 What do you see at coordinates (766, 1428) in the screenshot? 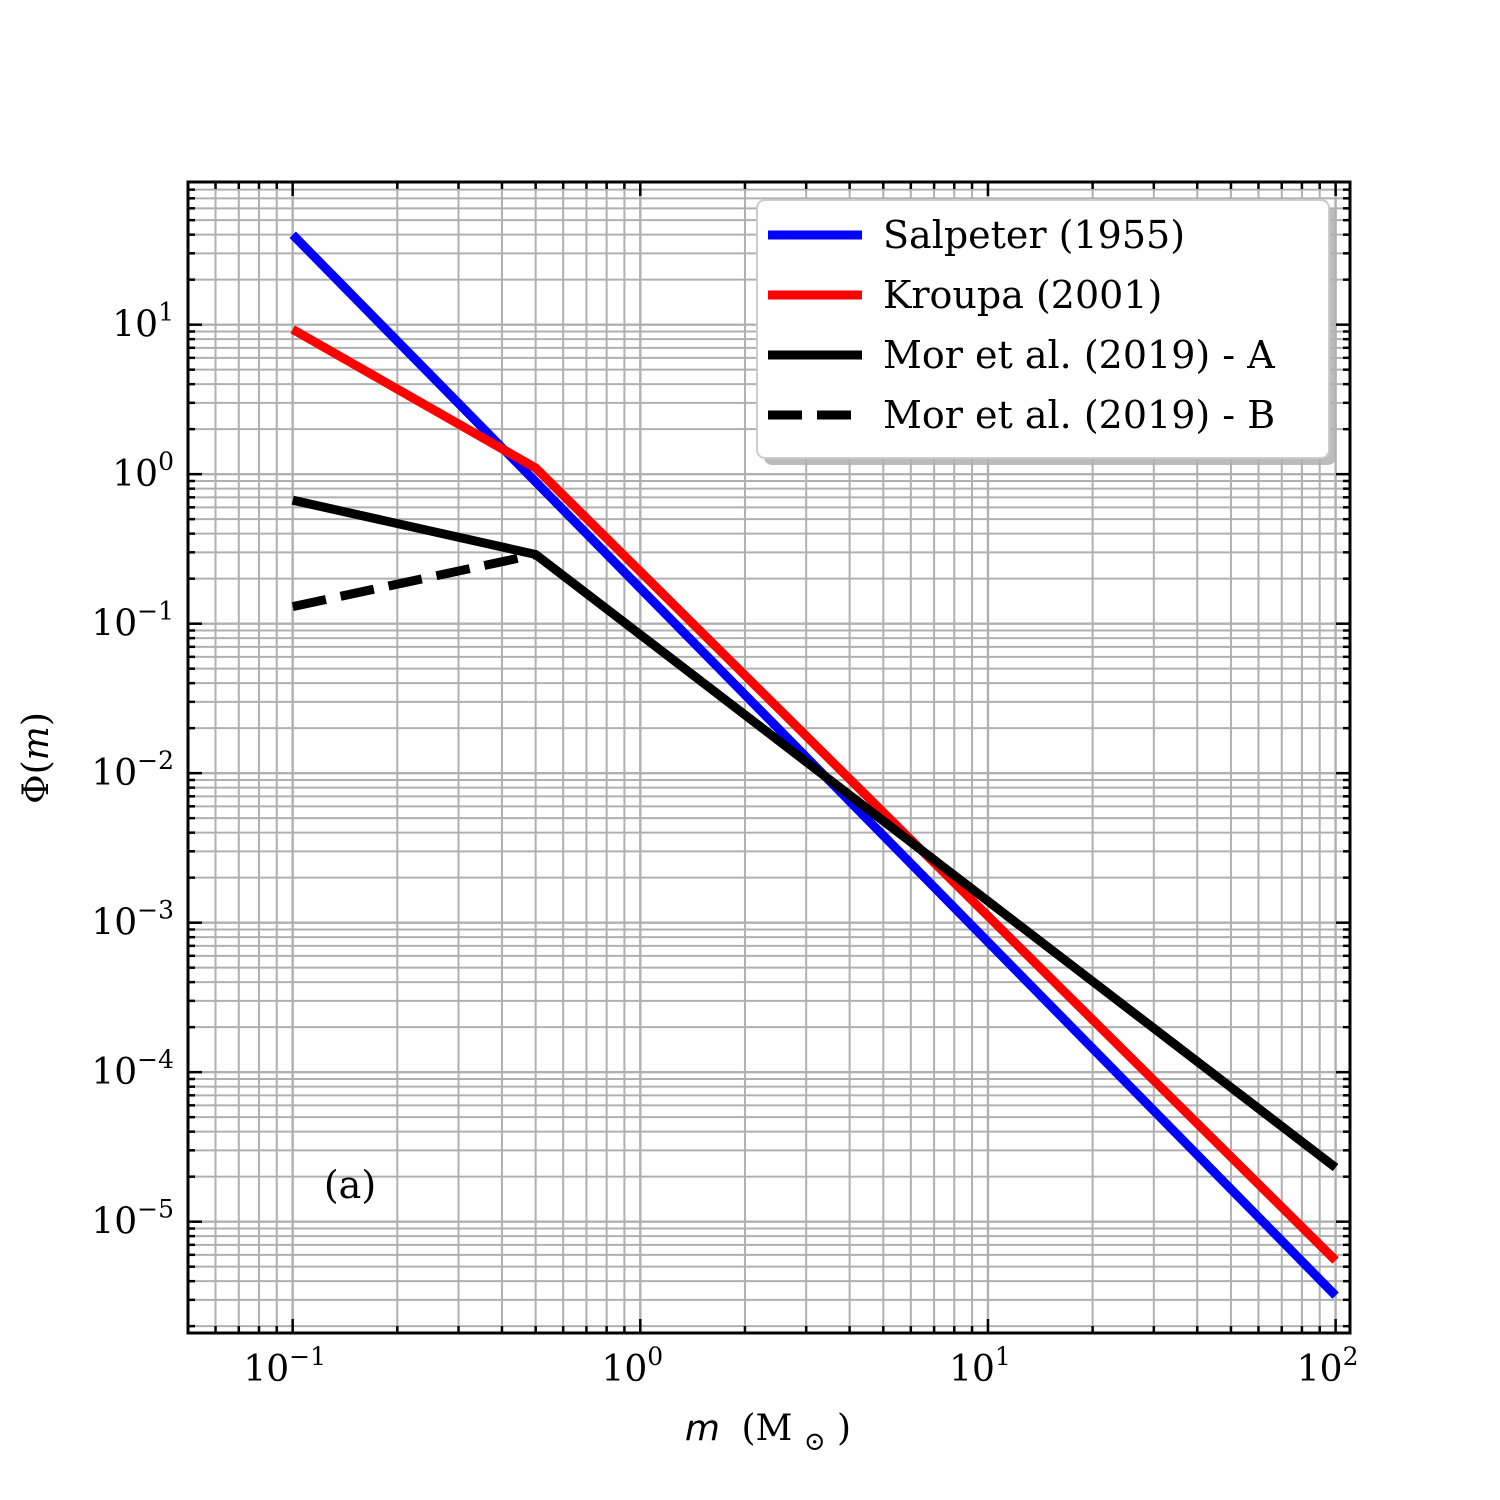
I see `x-axis-label-unit: (M` at bounding box center [766, 1428].